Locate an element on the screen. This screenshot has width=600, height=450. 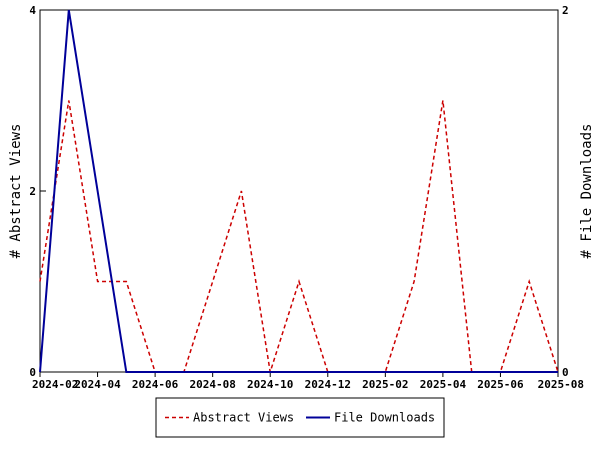
y-tick-label-left: 0 is located at coordinates (32, 372).